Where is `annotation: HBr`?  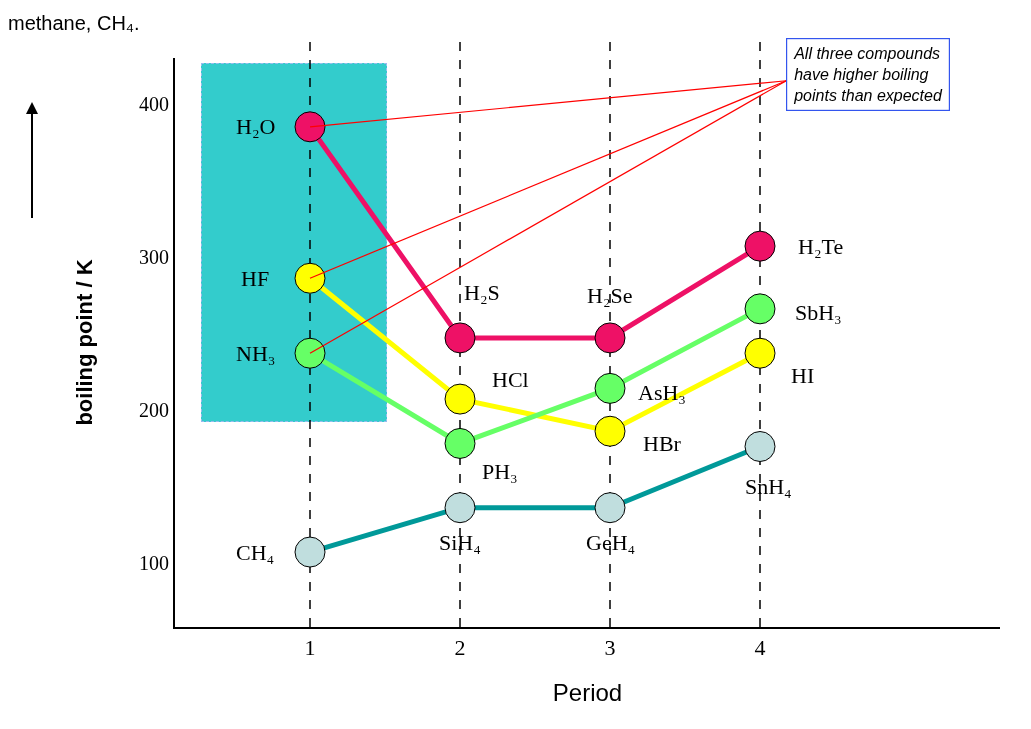
annotation: HBr is located at coordinates (662, 443).